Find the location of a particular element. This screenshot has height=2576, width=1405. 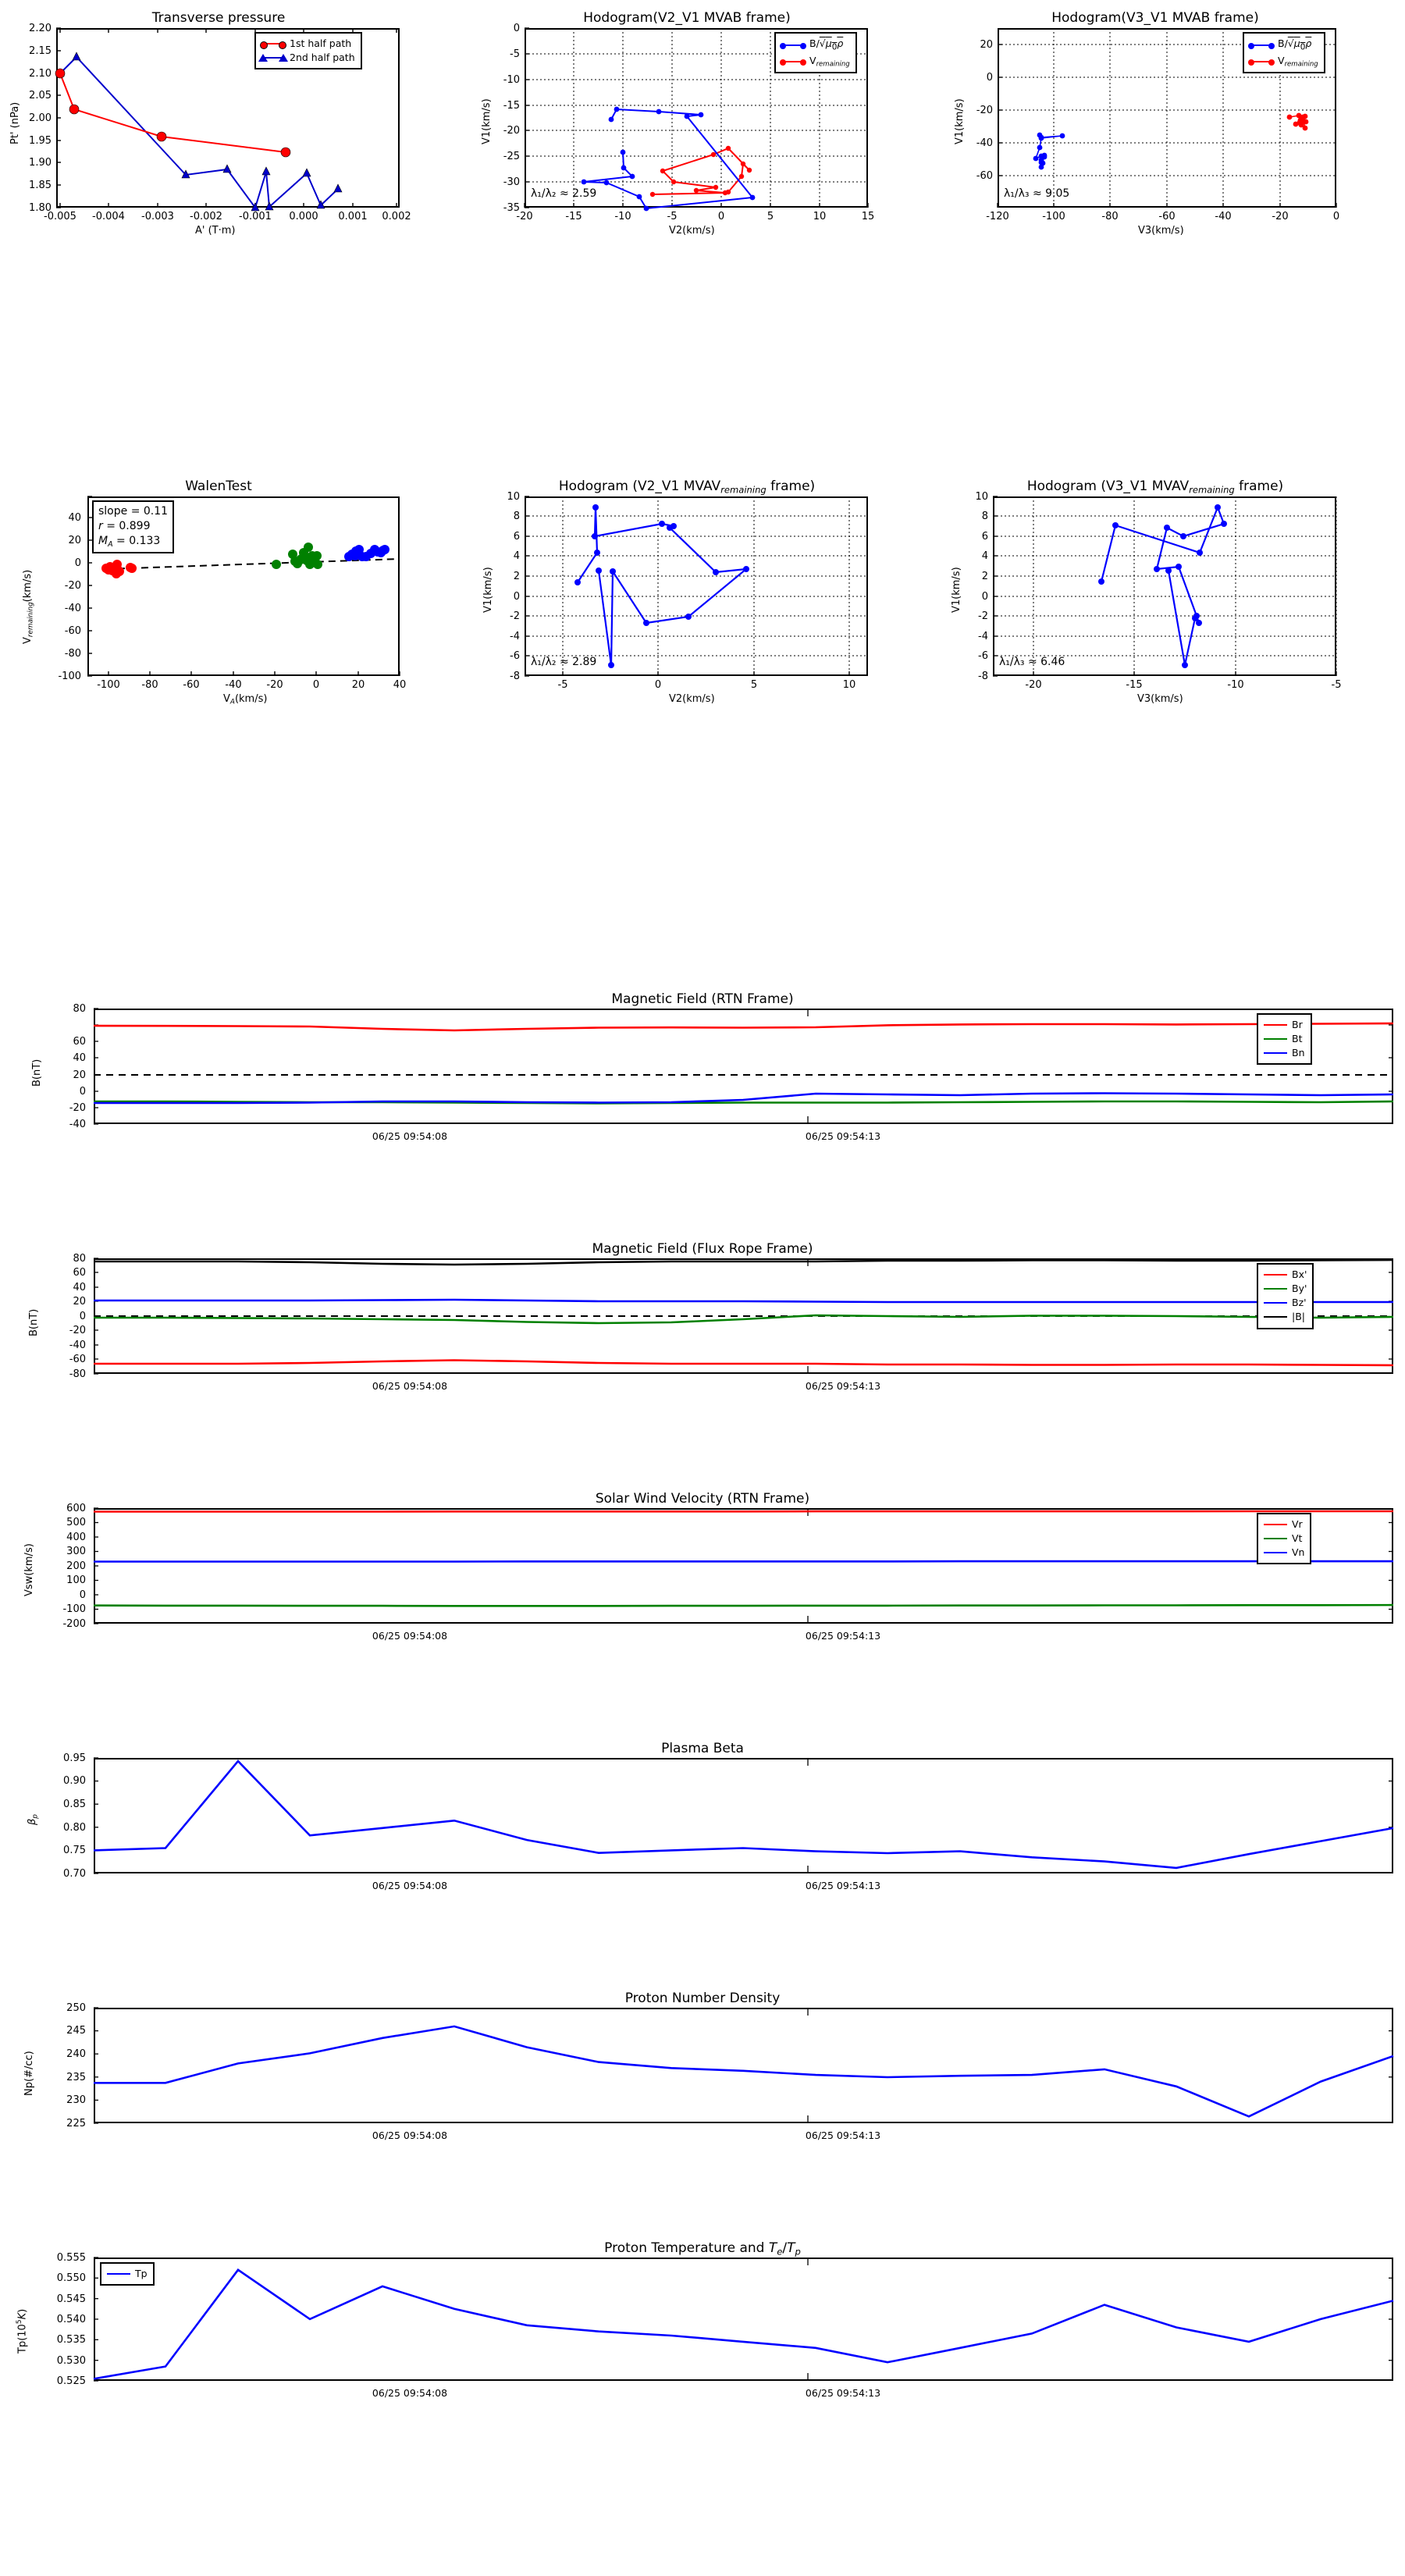

legend-item-v-remaining: Vremaining is located at coordinates (815, 61).